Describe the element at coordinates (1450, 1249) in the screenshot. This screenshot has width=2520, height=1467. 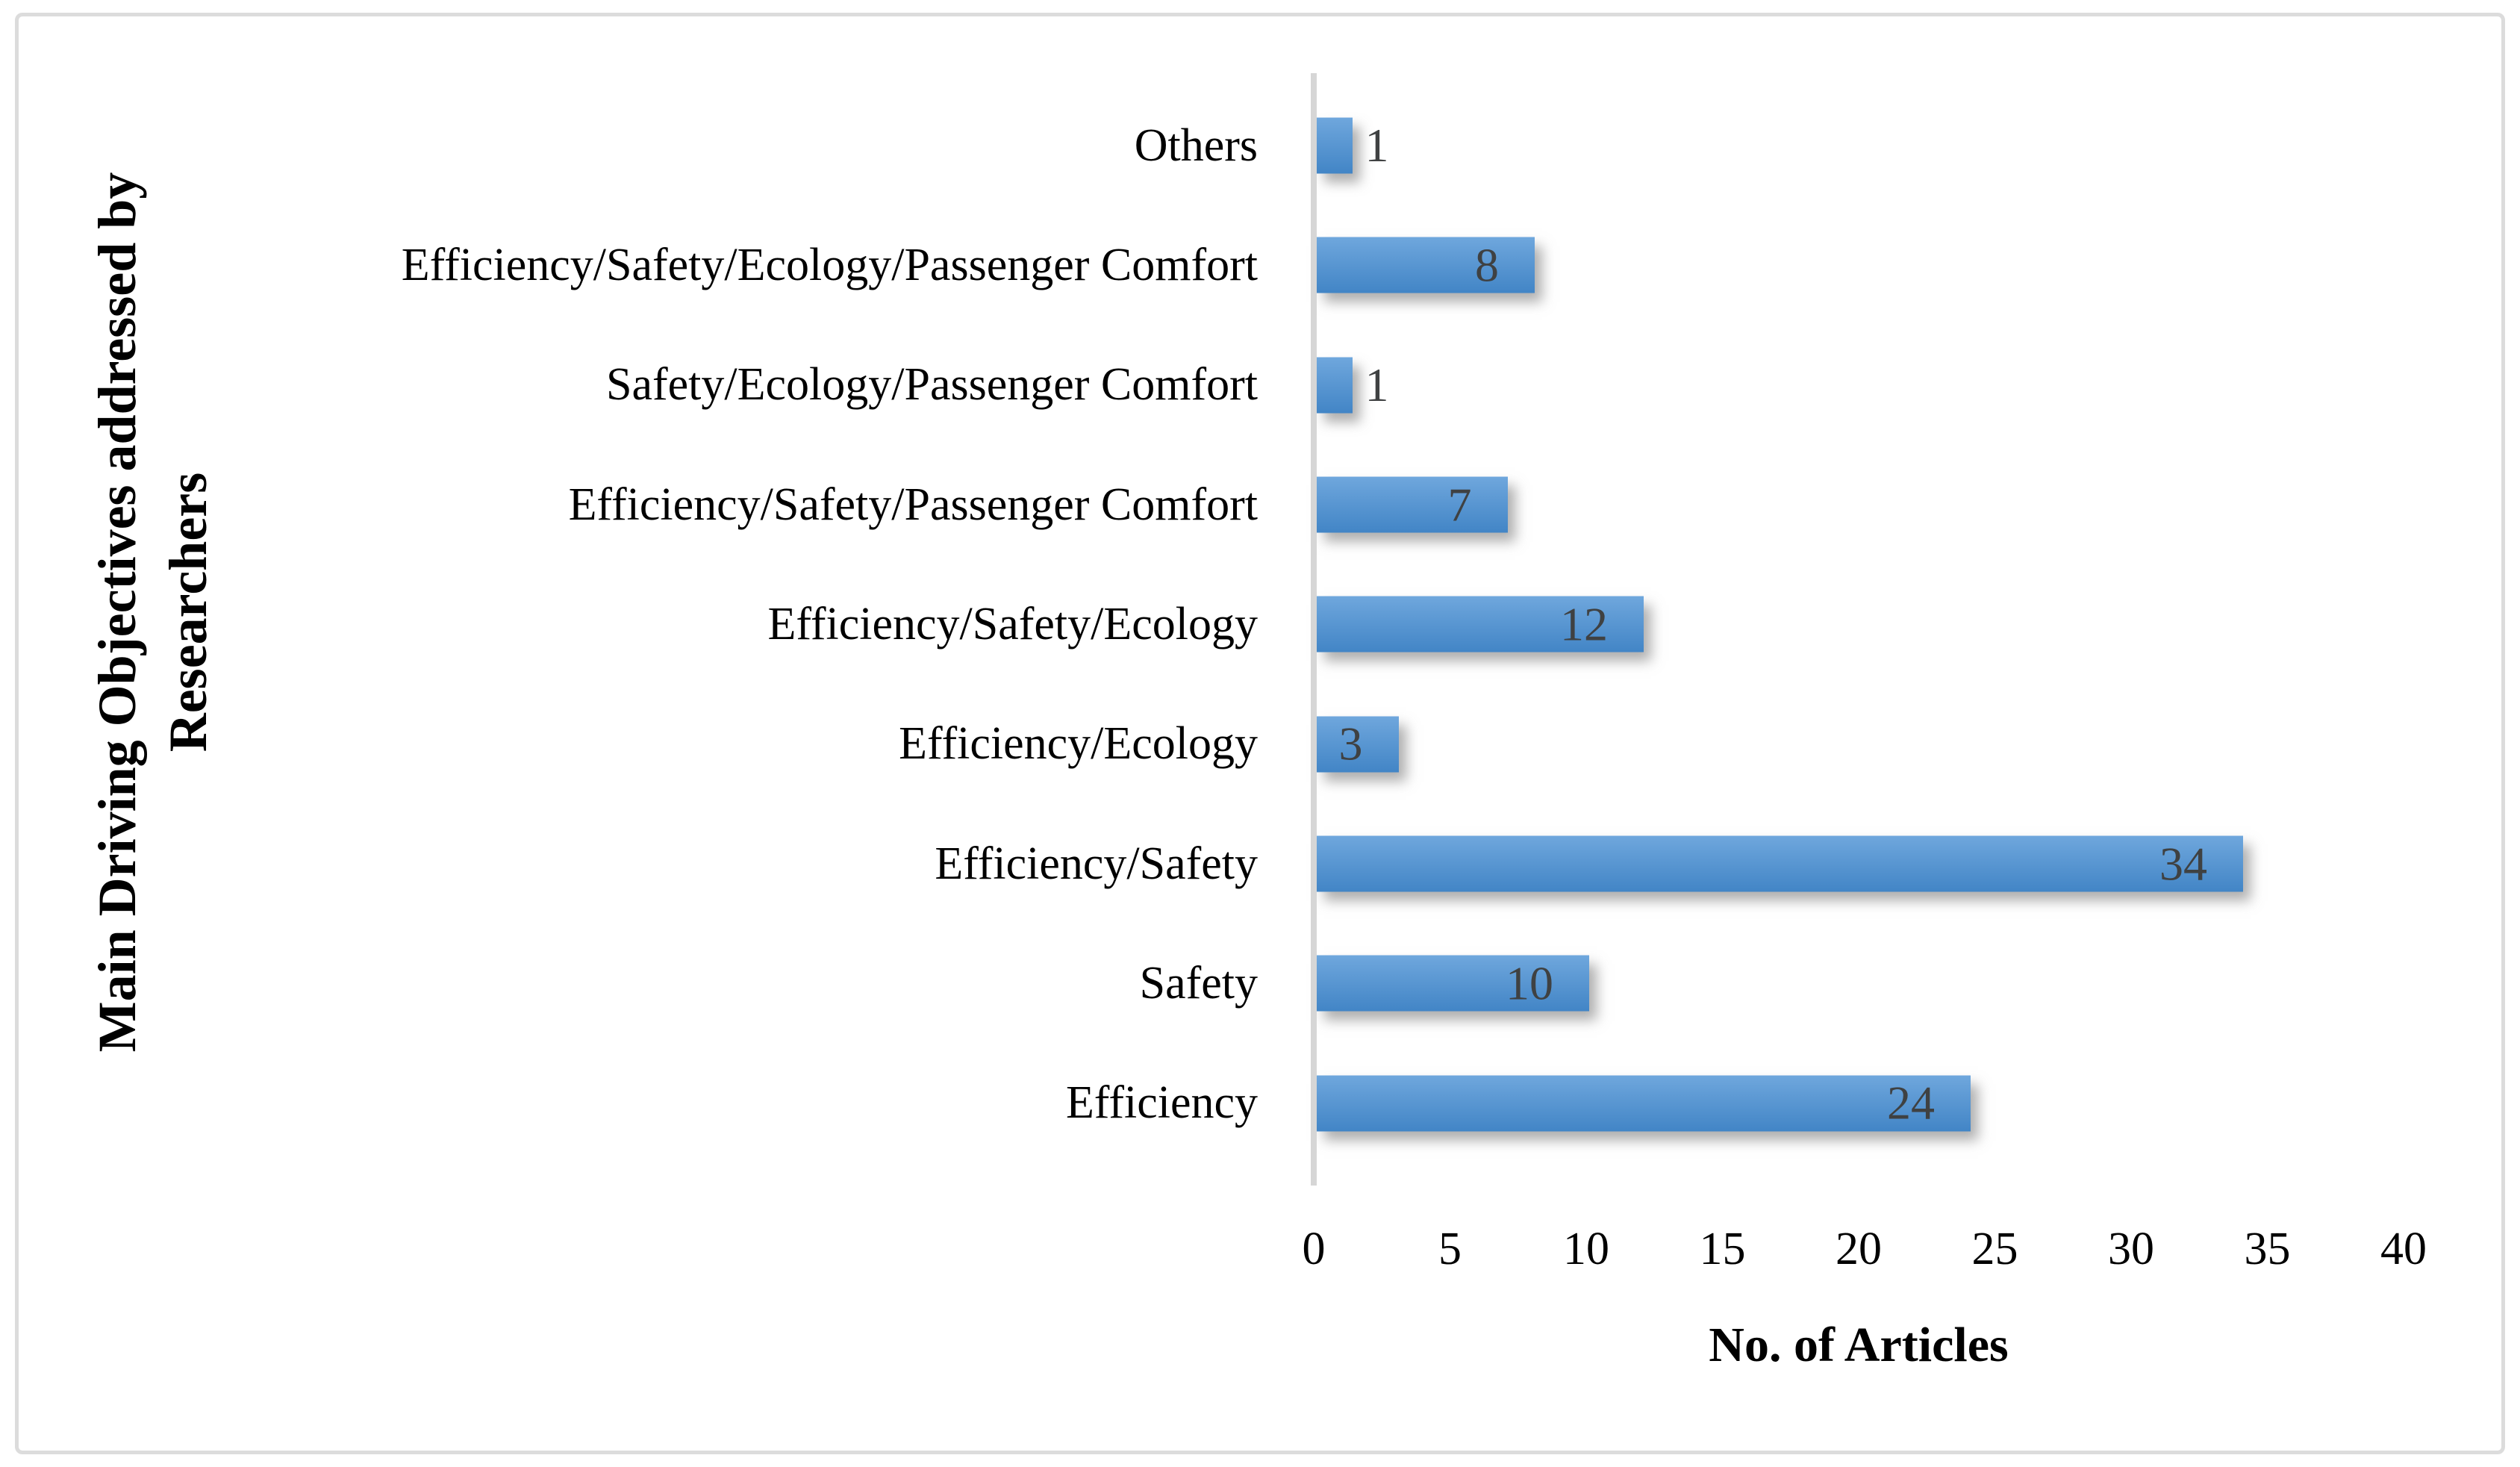
I see `x-tick-label: 5` at that location.